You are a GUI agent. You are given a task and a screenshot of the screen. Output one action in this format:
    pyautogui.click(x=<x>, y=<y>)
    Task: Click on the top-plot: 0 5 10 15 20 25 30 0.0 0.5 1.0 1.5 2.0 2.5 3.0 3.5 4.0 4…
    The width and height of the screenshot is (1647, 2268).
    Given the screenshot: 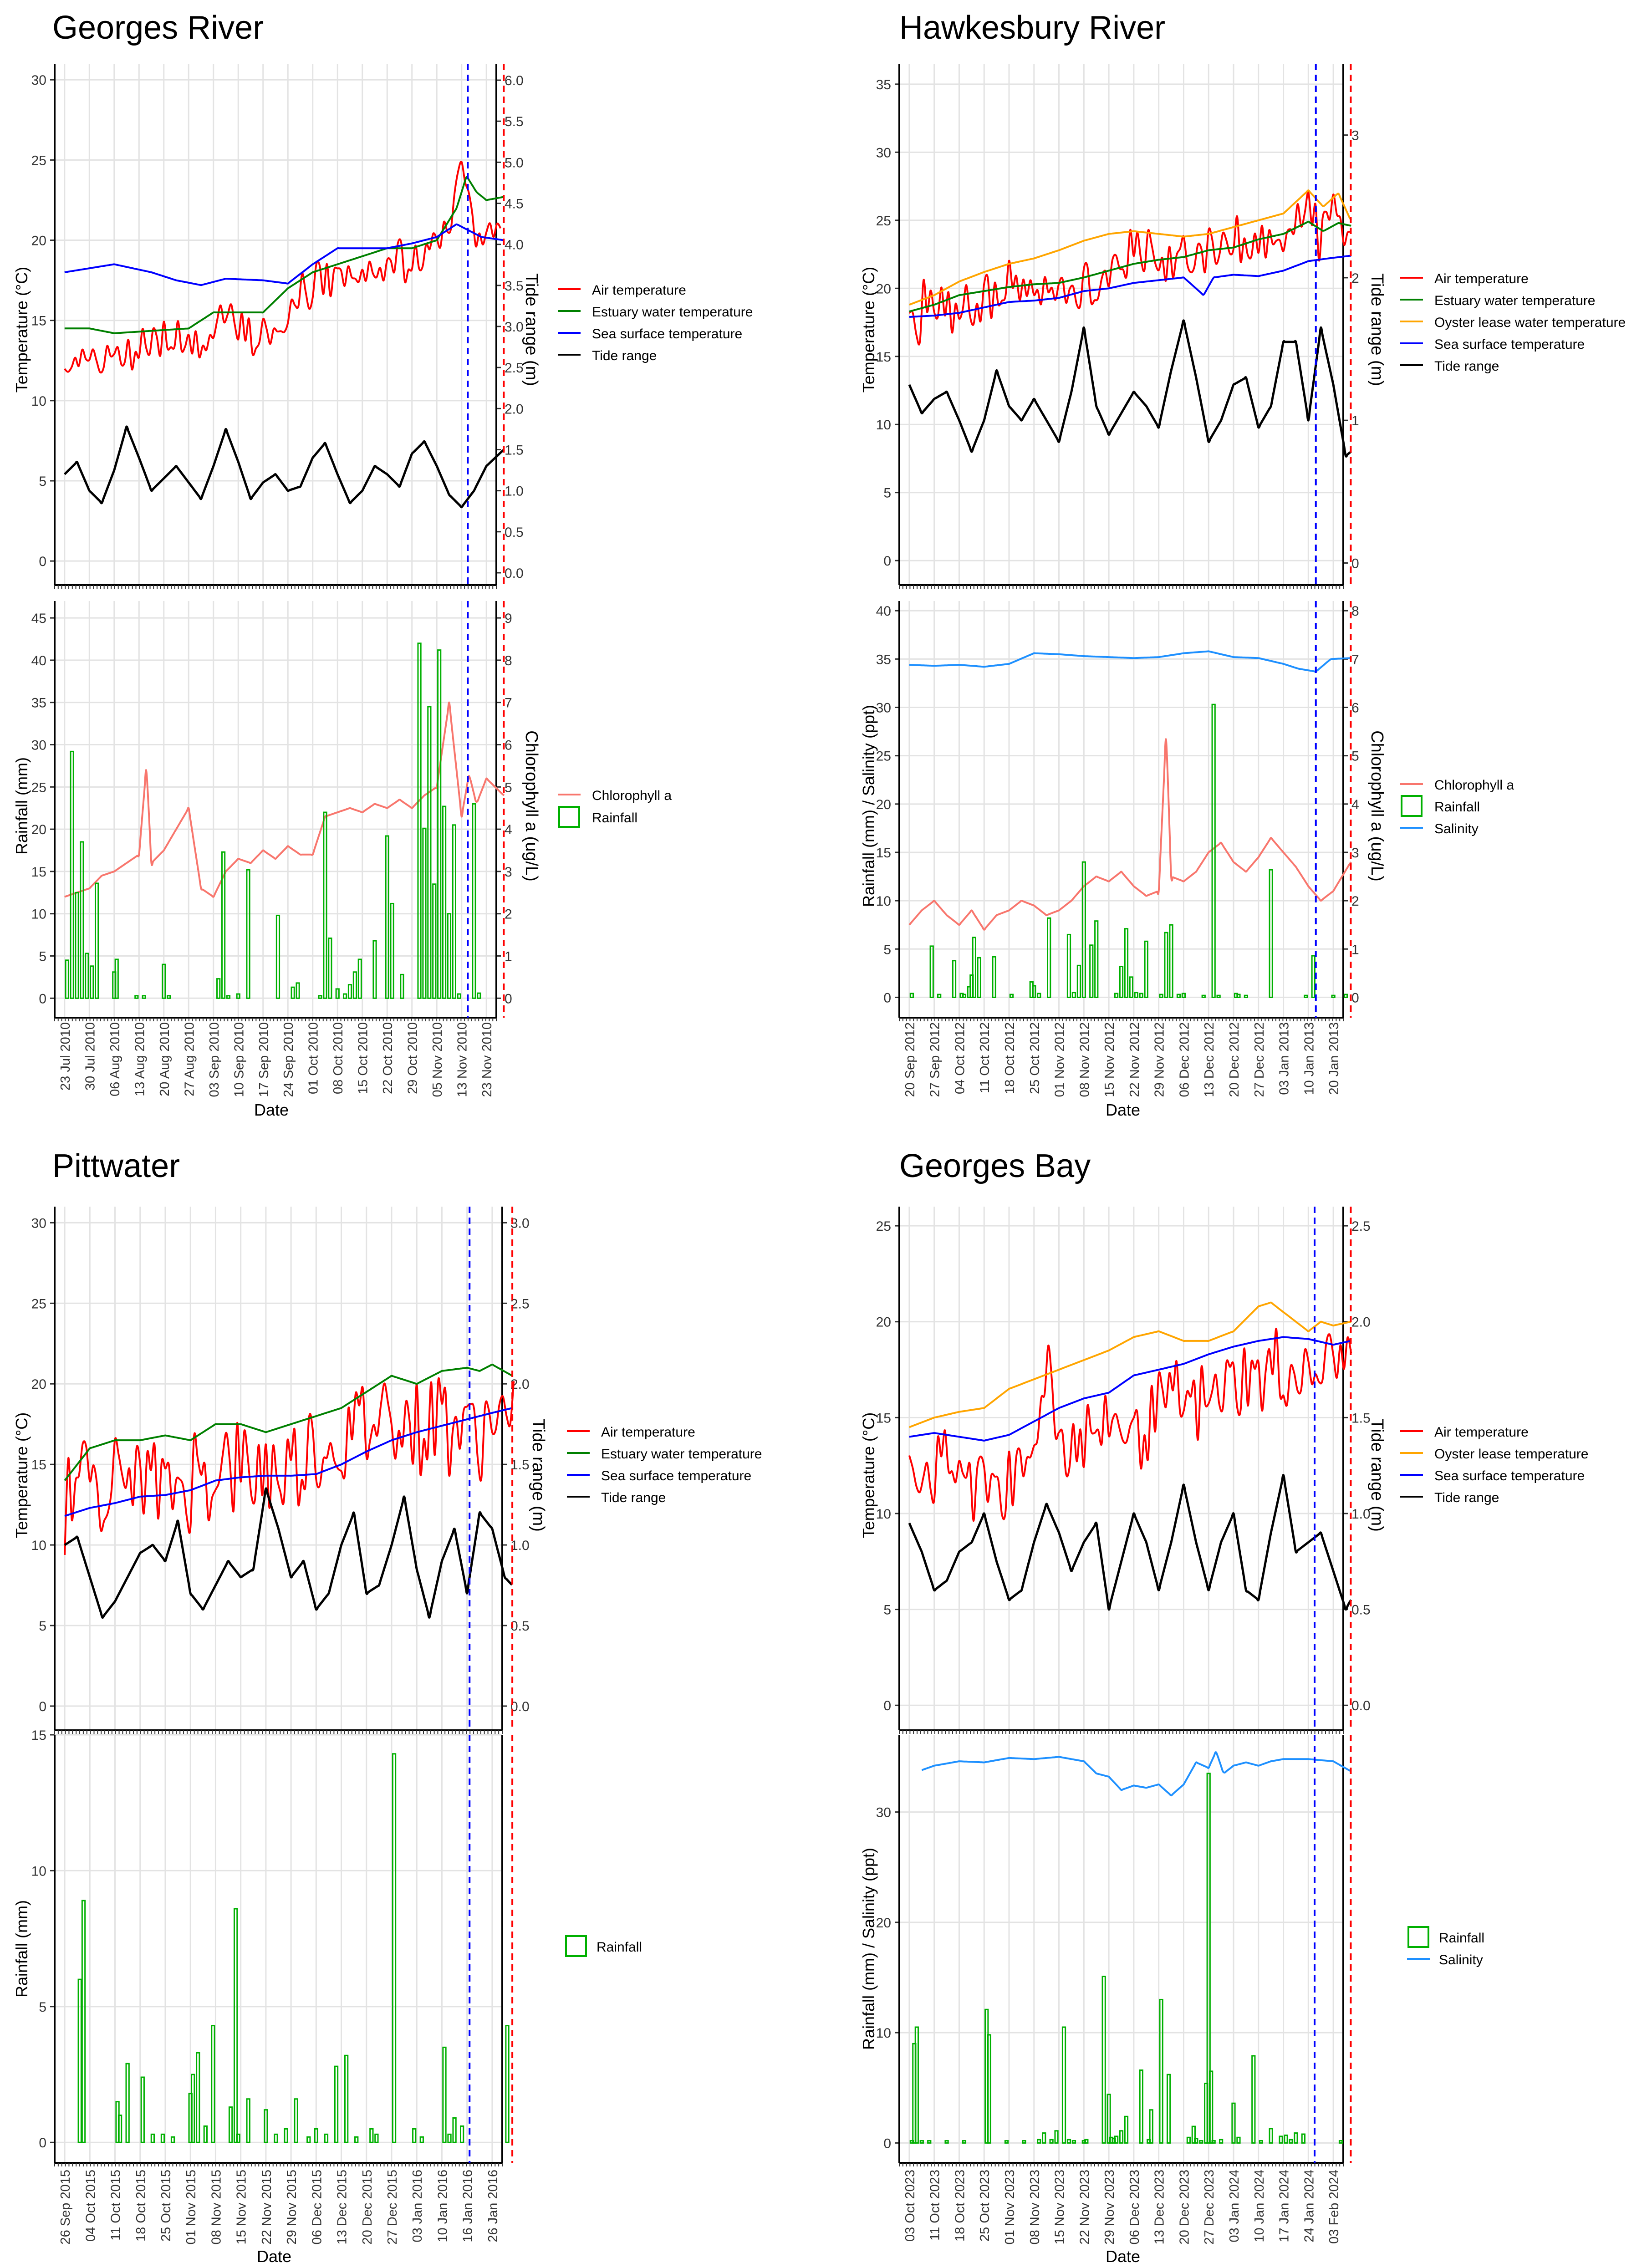 What is the action you would take?
    pyautogui.click(x=277, y=327)
    